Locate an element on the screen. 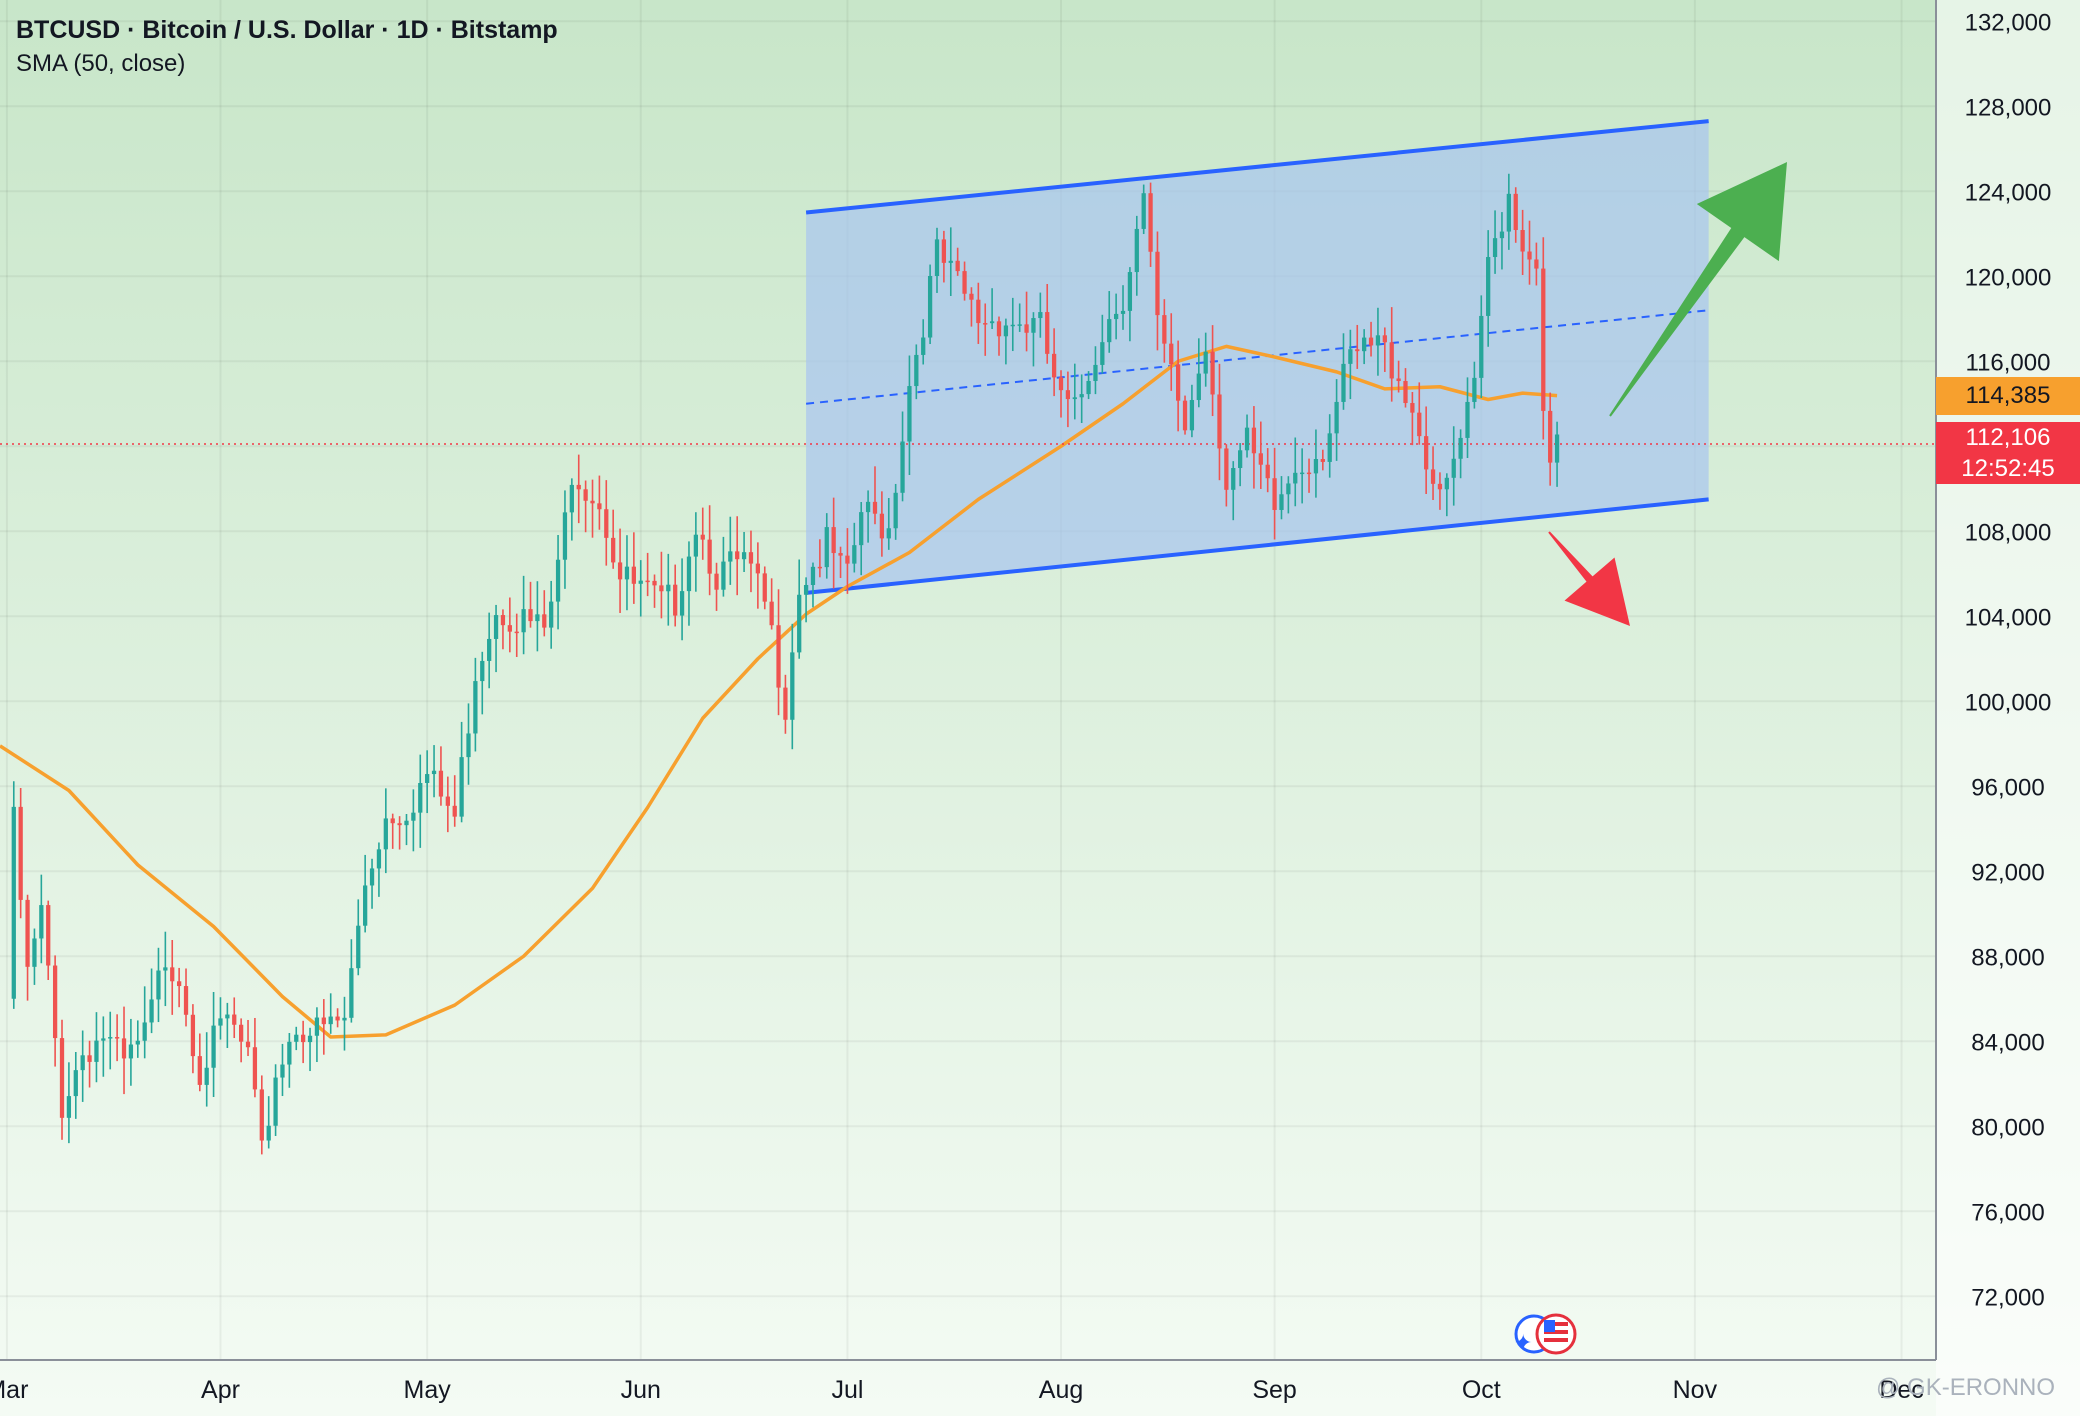 The image size is (2080, 1416). sma-price-label: 114,385 is located at coordinates (2008, 395).